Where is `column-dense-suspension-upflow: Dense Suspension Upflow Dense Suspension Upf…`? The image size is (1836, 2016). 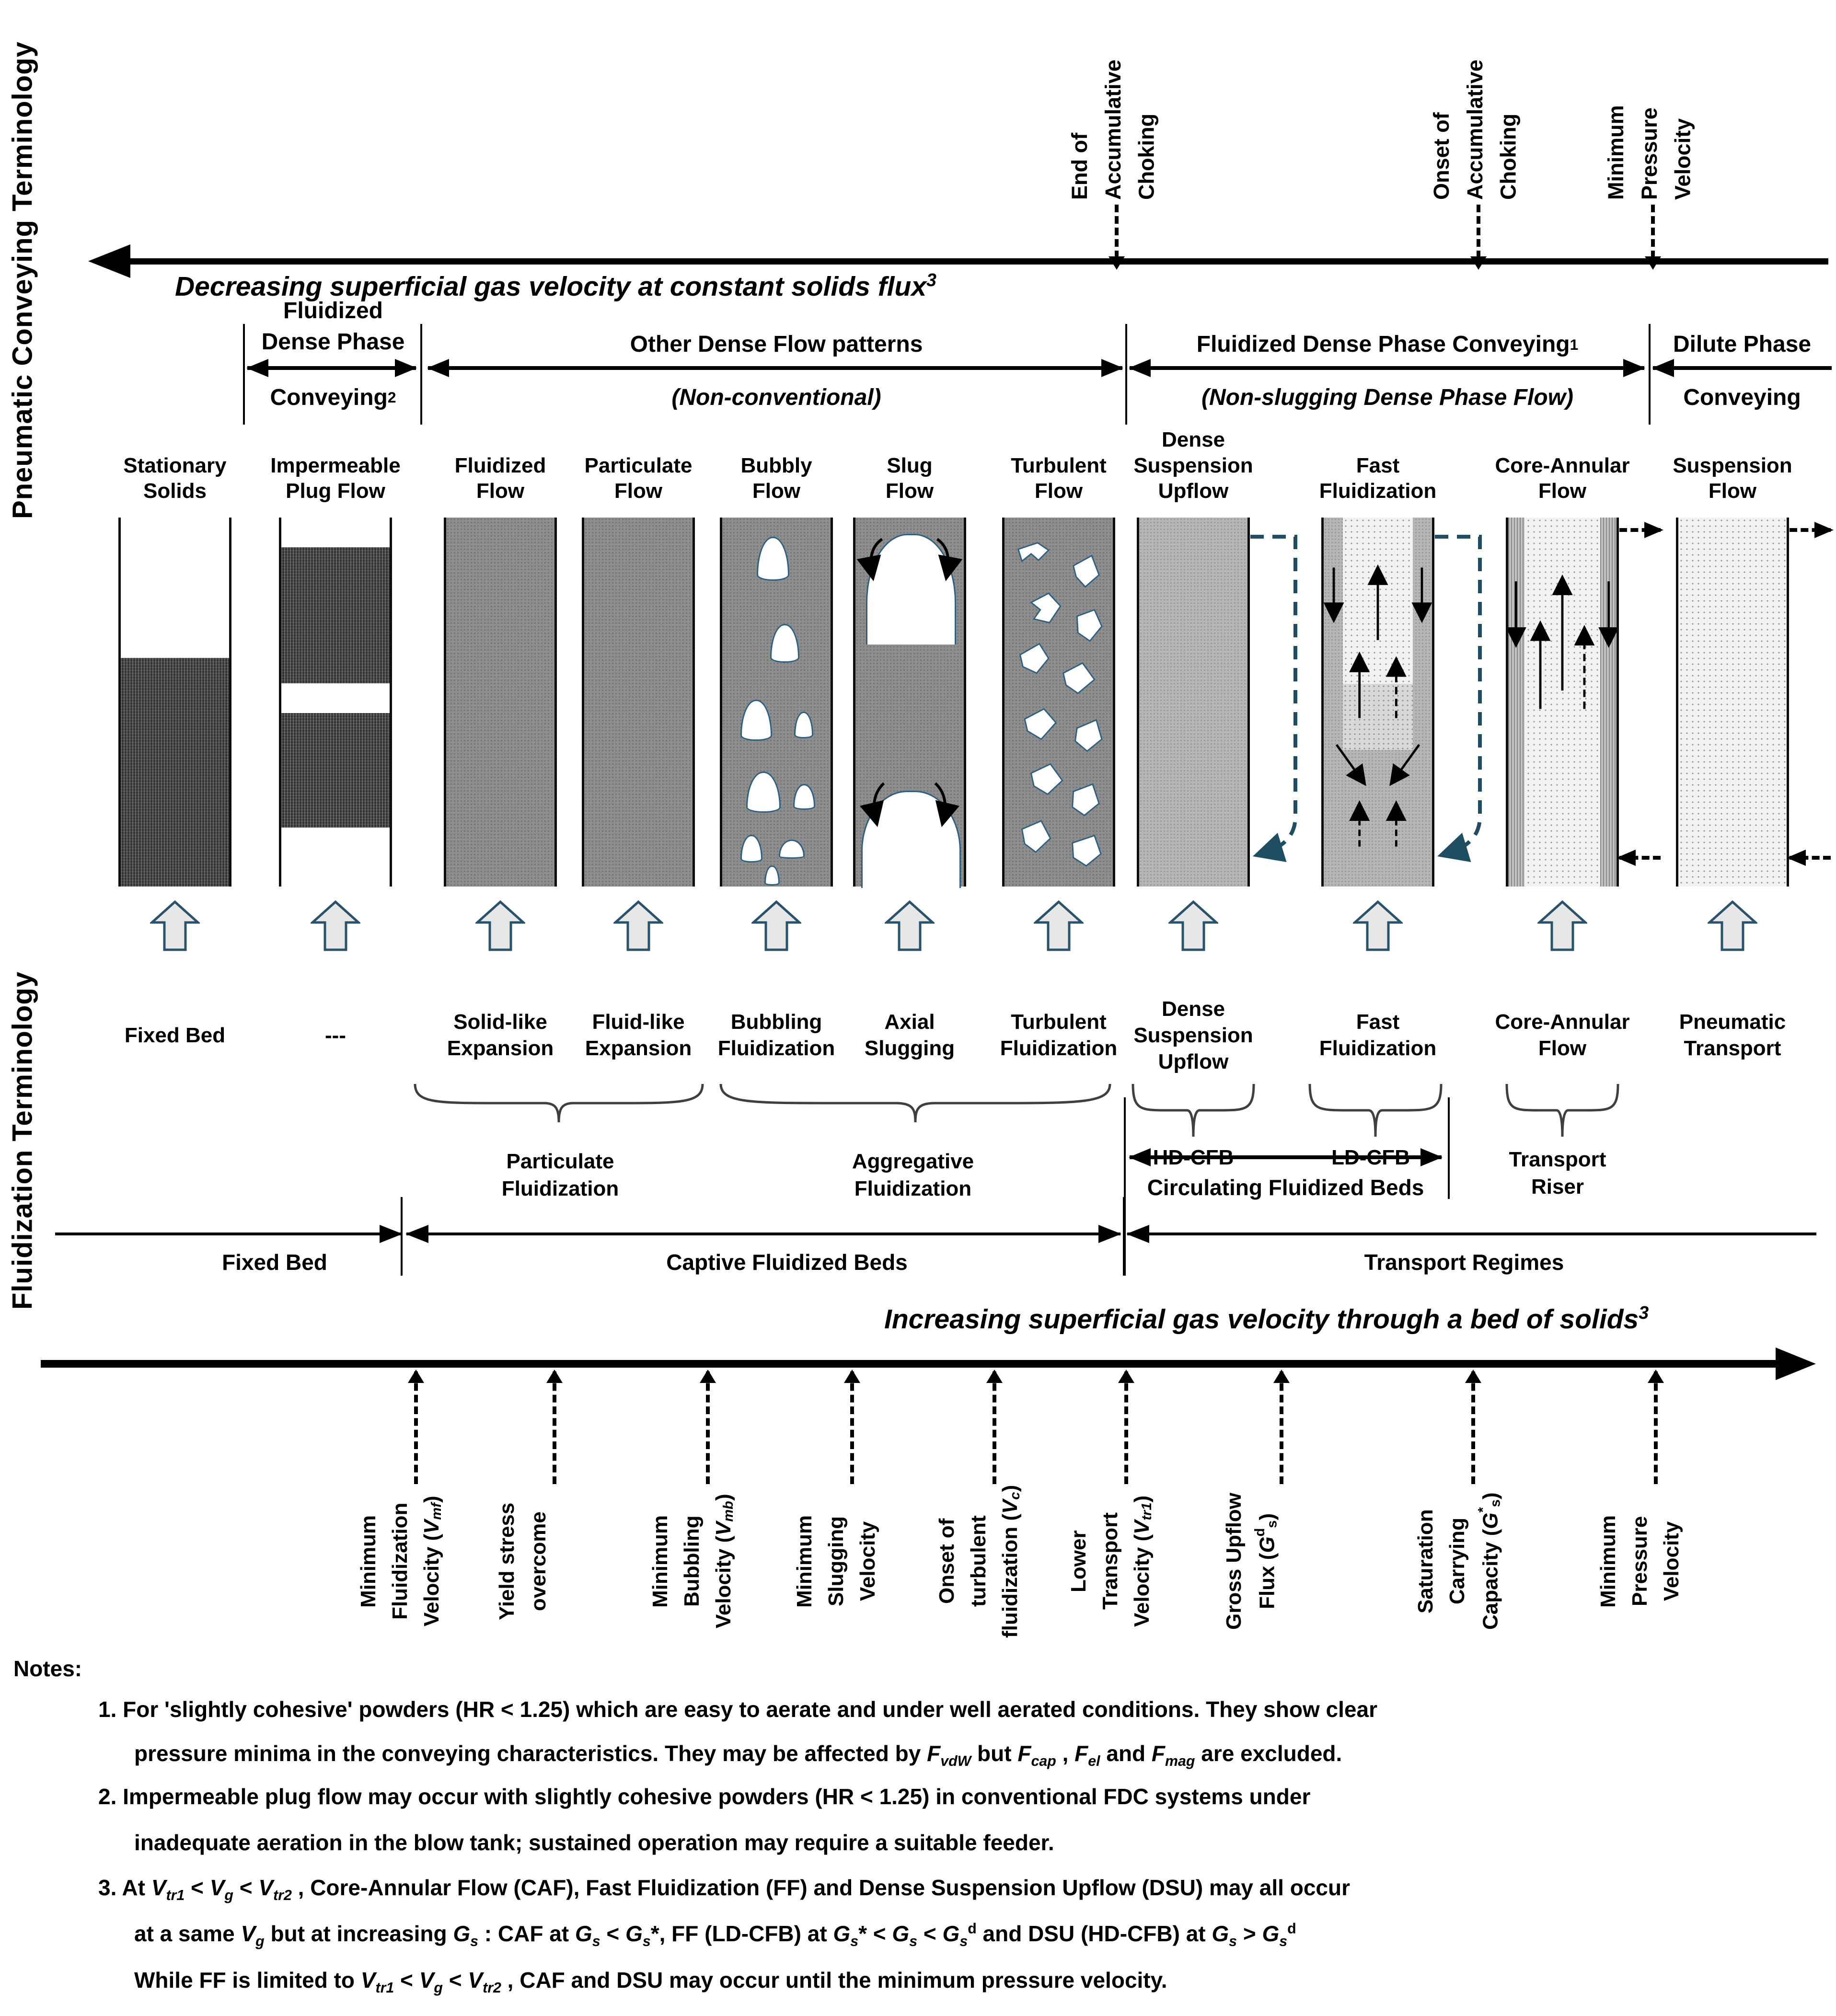
column-dense-suspension-upflow: Dense Suspension Upflow Dense Suspension Upf… is located at coordinates (1215, 762).